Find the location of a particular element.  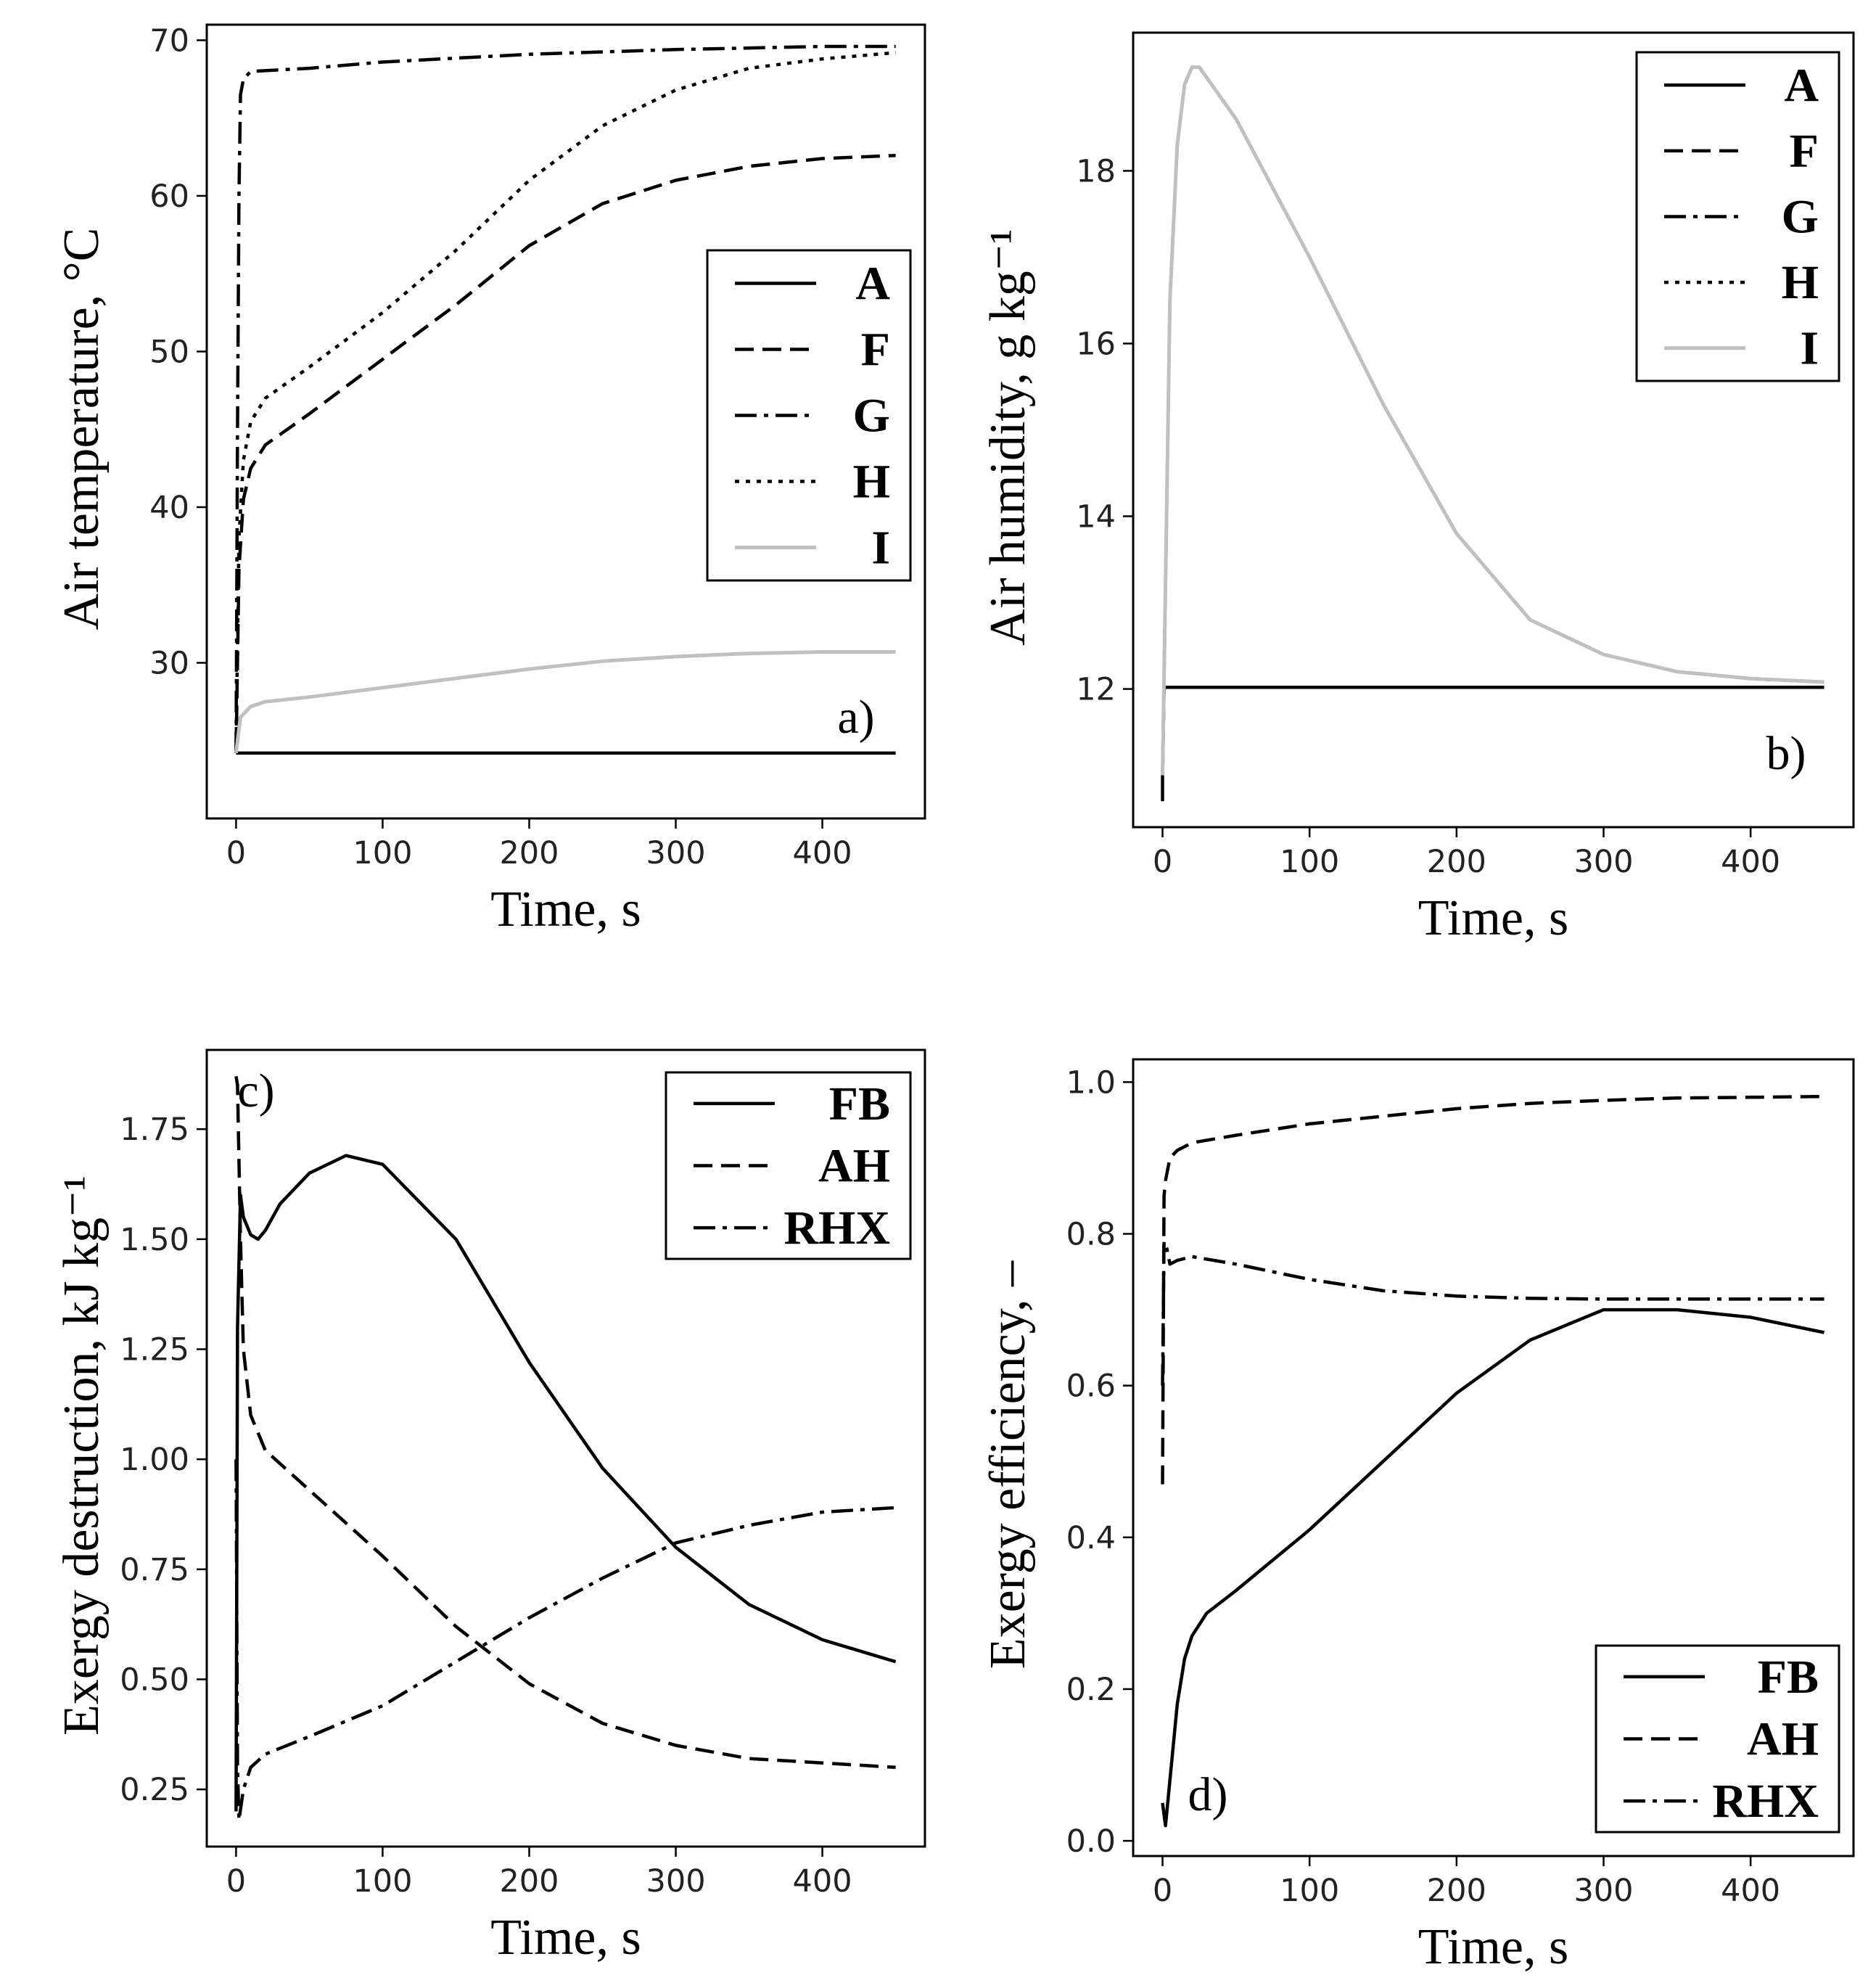

panel-a-legend-label-g: G is located at coordinates (871, 416).